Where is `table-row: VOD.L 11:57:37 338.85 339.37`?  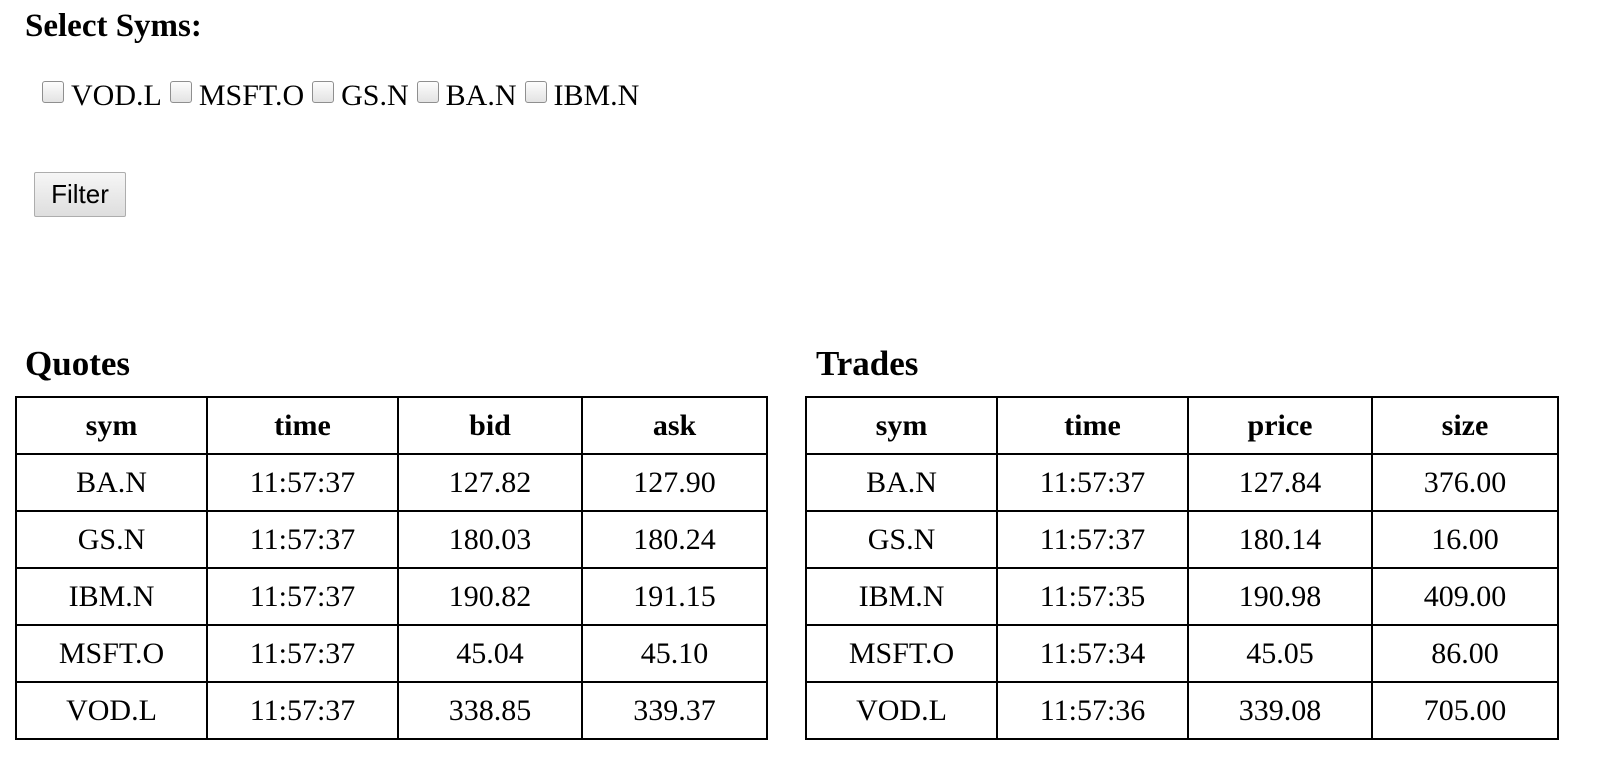
table-row: VOD.L 11:57:37 338.85 339.37 is located at coordinates (391, 710).